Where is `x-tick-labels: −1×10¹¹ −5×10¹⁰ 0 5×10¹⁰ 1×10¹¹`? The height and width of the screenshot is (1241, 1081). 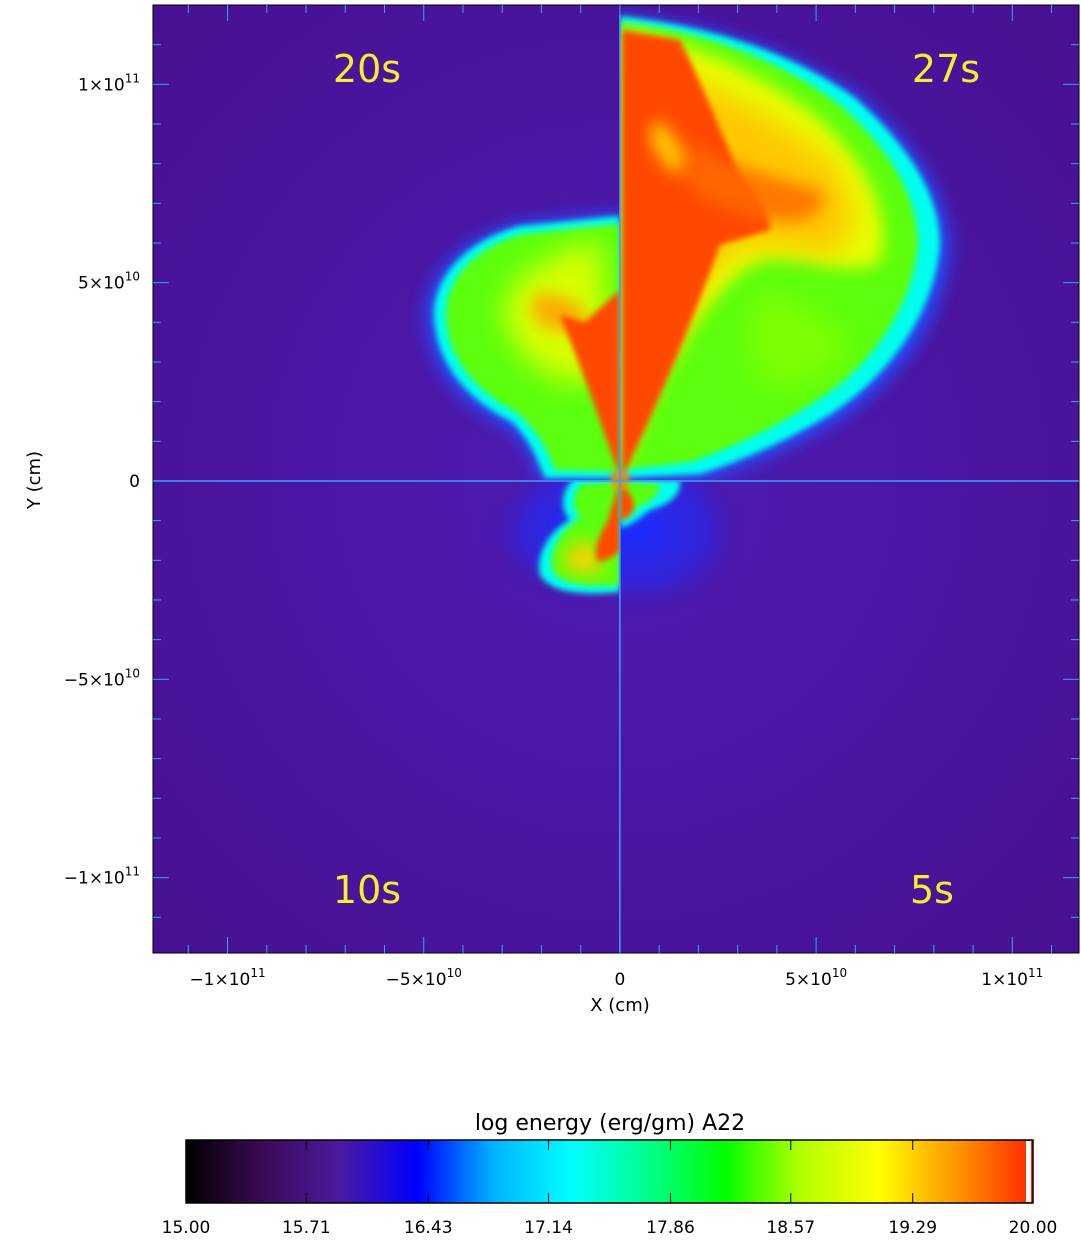 x-tick-labels: −1×10¹¹ −5×10¹⁰ 0 5×10¹⁰ 1×10¹¹ is located at coordinates (616, 978).